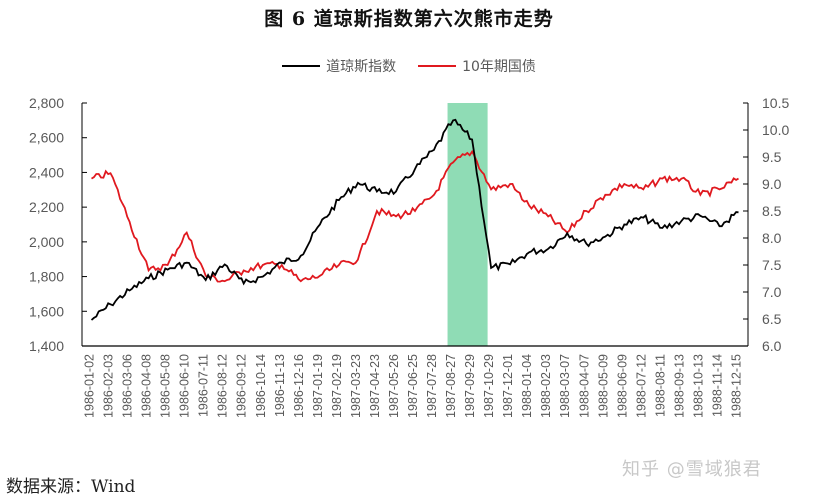 This screenshot has height=500, width=818. I want to click on legend-label-dow: 道琼斯指数, so click(361, 67).